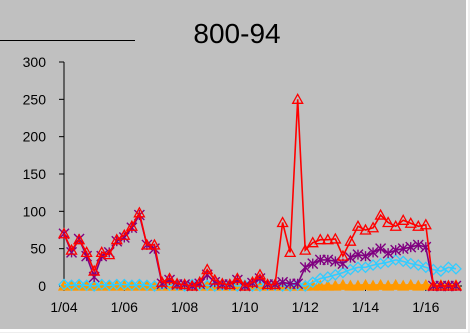 The height and width of the screenshot is (334, 470). I want to click on x-tick-label: 1/08, so click(184, 307).